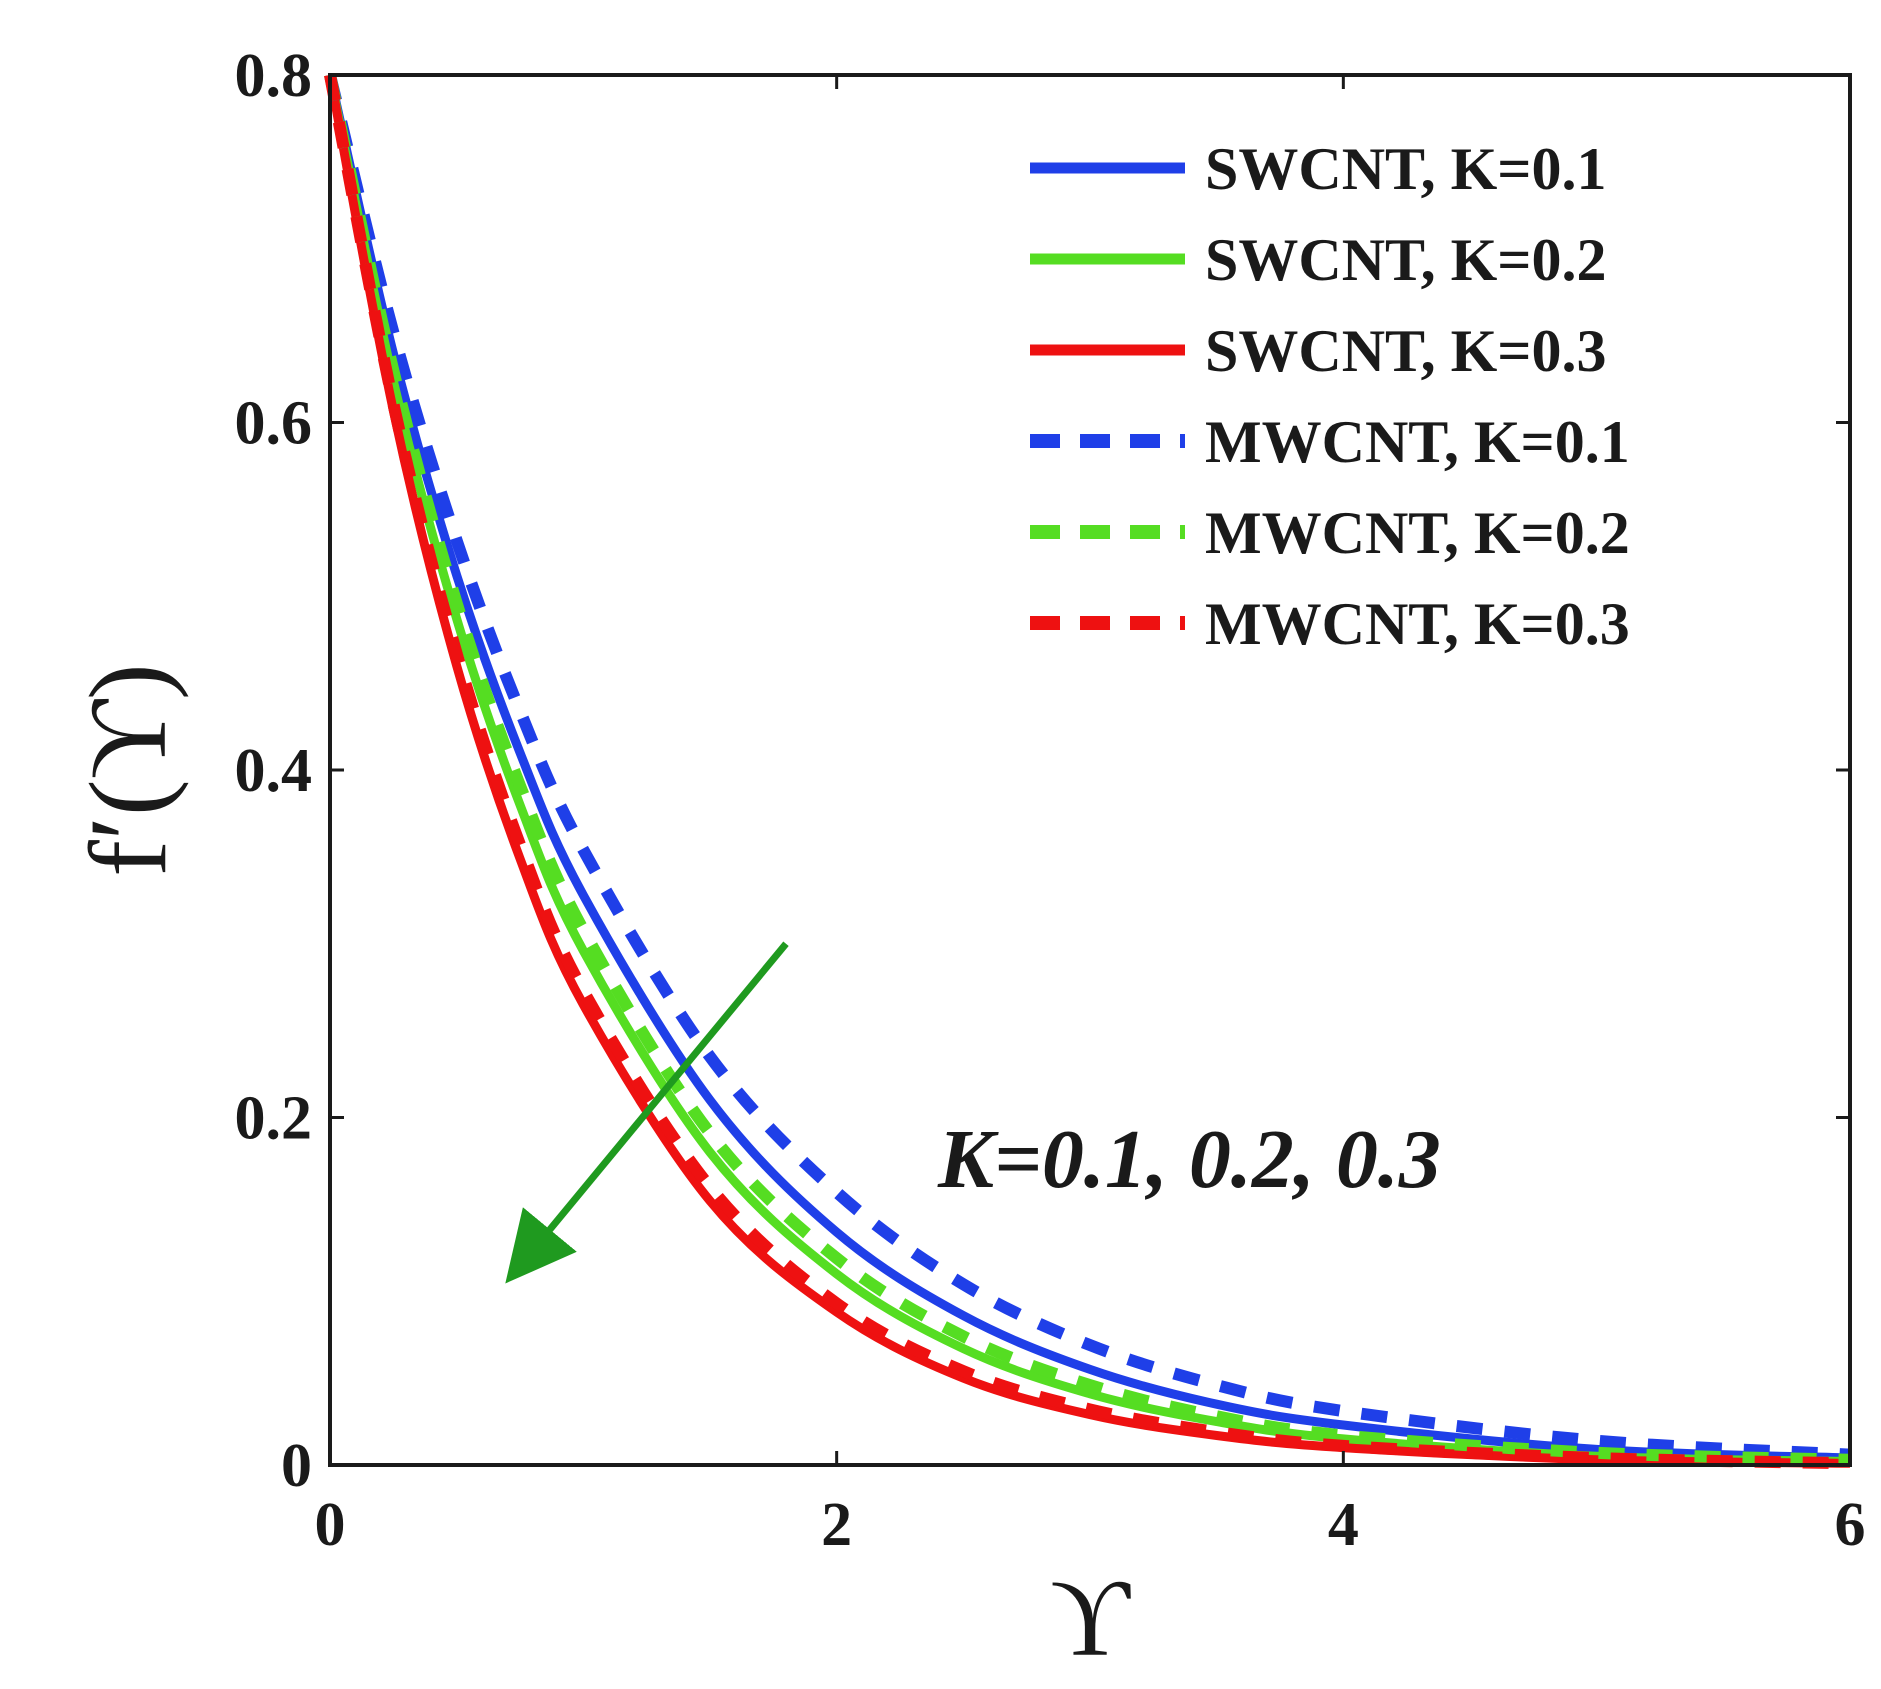 This screenshot has height=1689, width=1881. What do you see at coordinates (647, 1112) in the screenshot?
I see `annotation-arrow` at bounding box center [647, 1112].